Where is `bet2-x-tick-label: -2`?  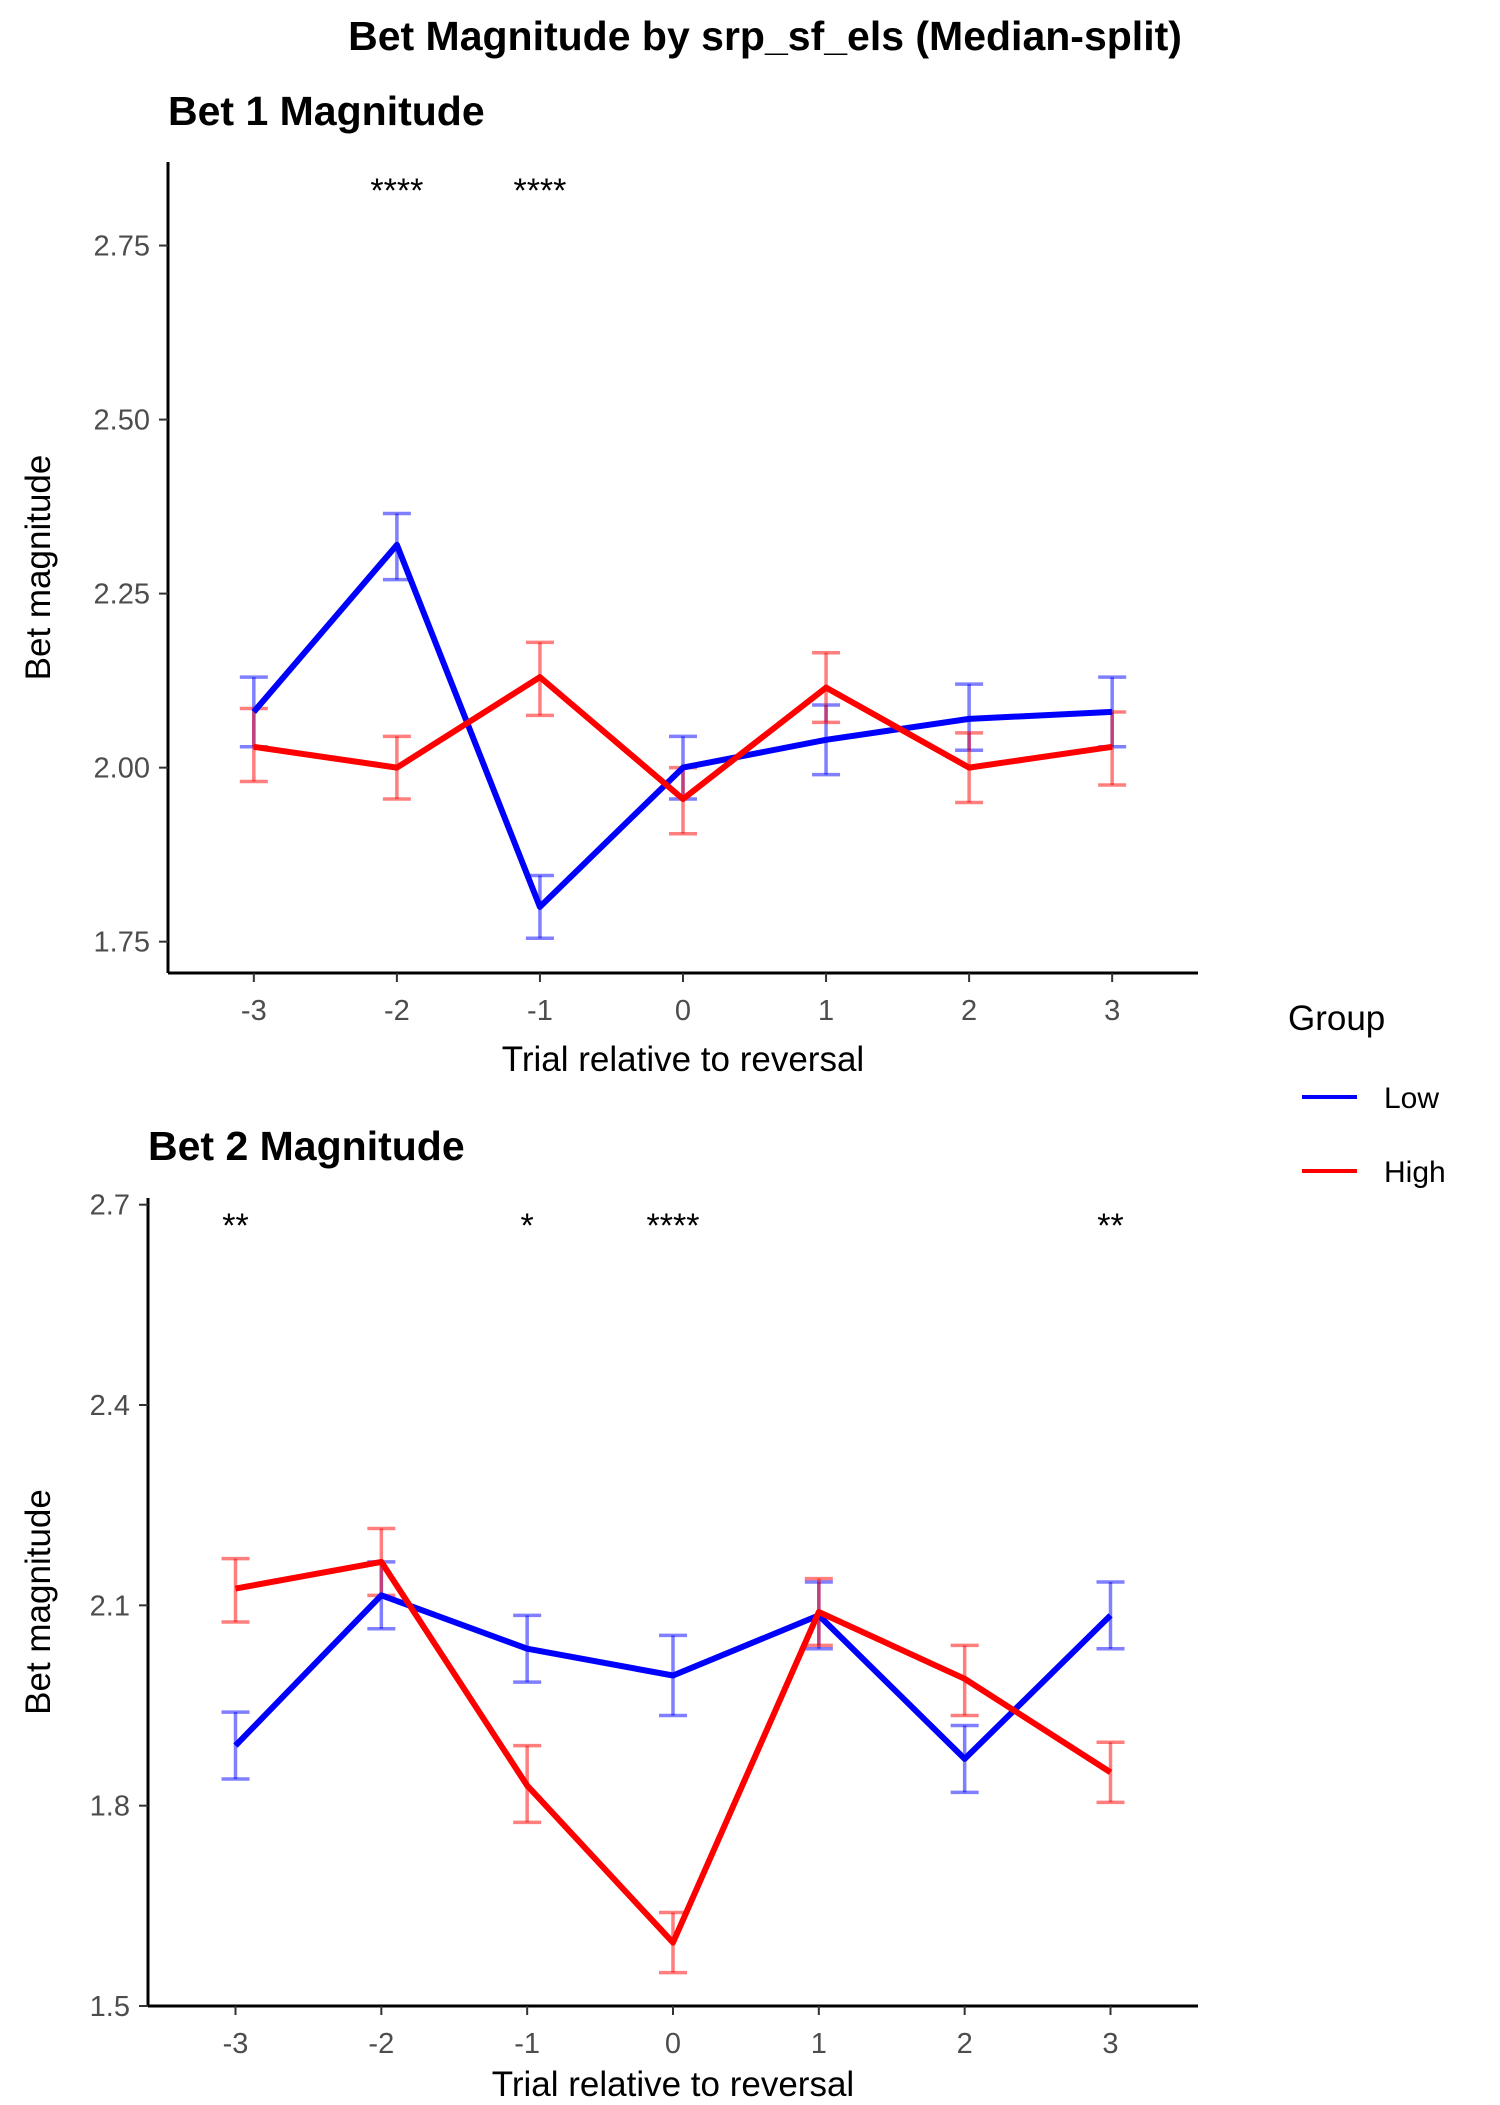
bet2-x-tick-label: -2 is located at coordinates (381, 2044).